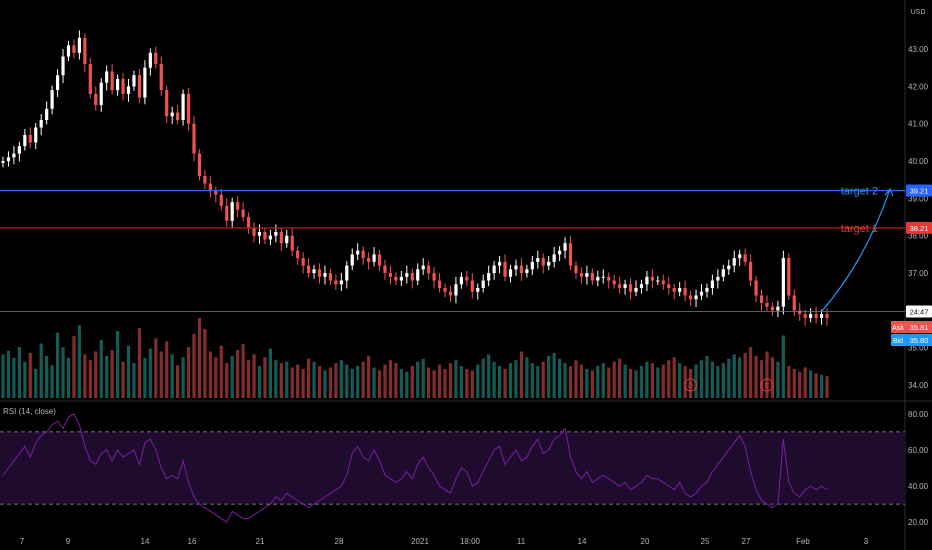  What do you see at coordinates (767, 385) in the screenshot?
I see `event-badge` at bounding box center [767, 385].